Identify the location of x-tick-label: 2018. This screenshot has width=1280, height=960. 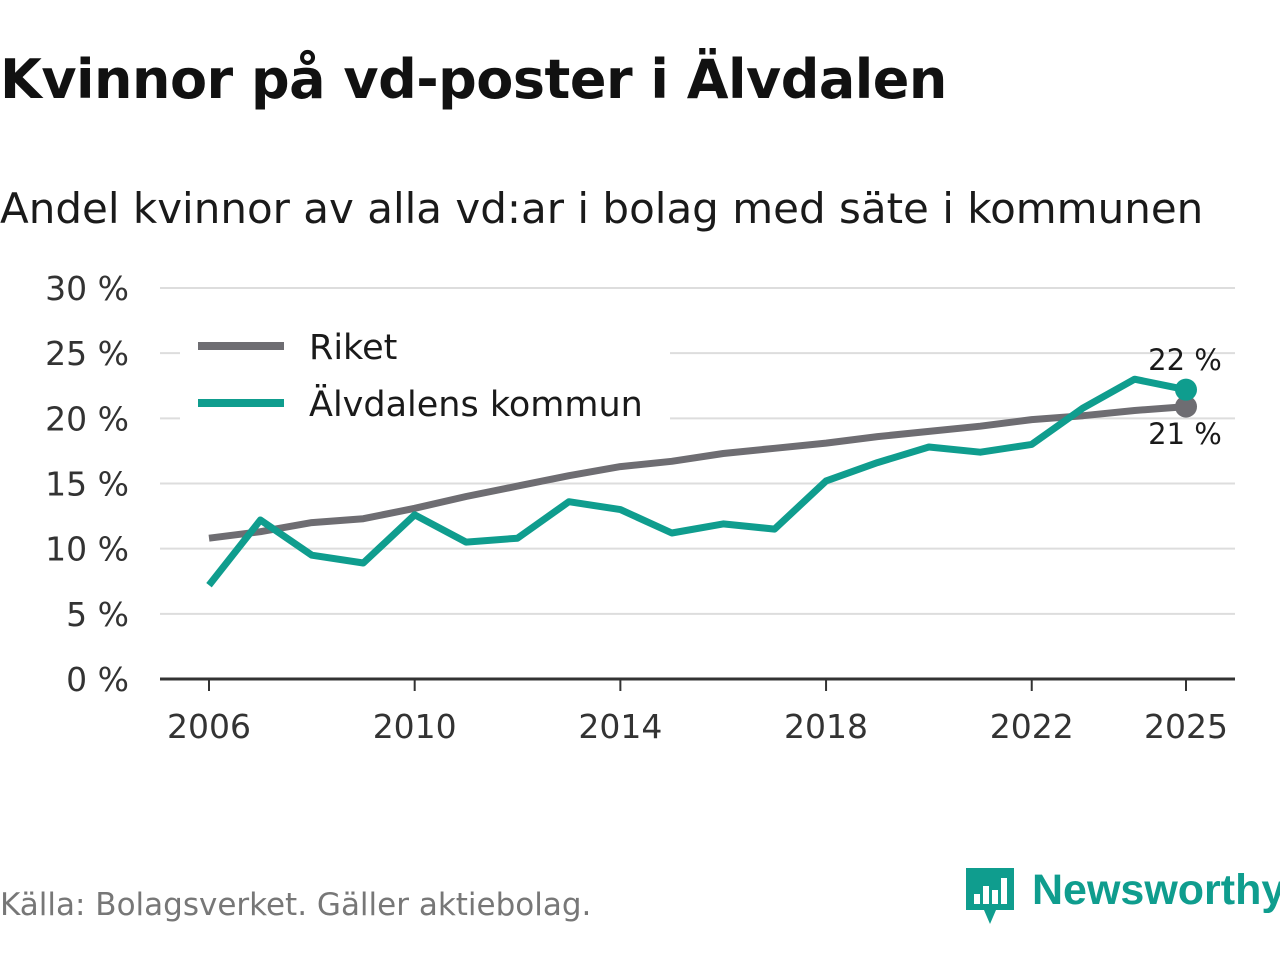
(826, 726).